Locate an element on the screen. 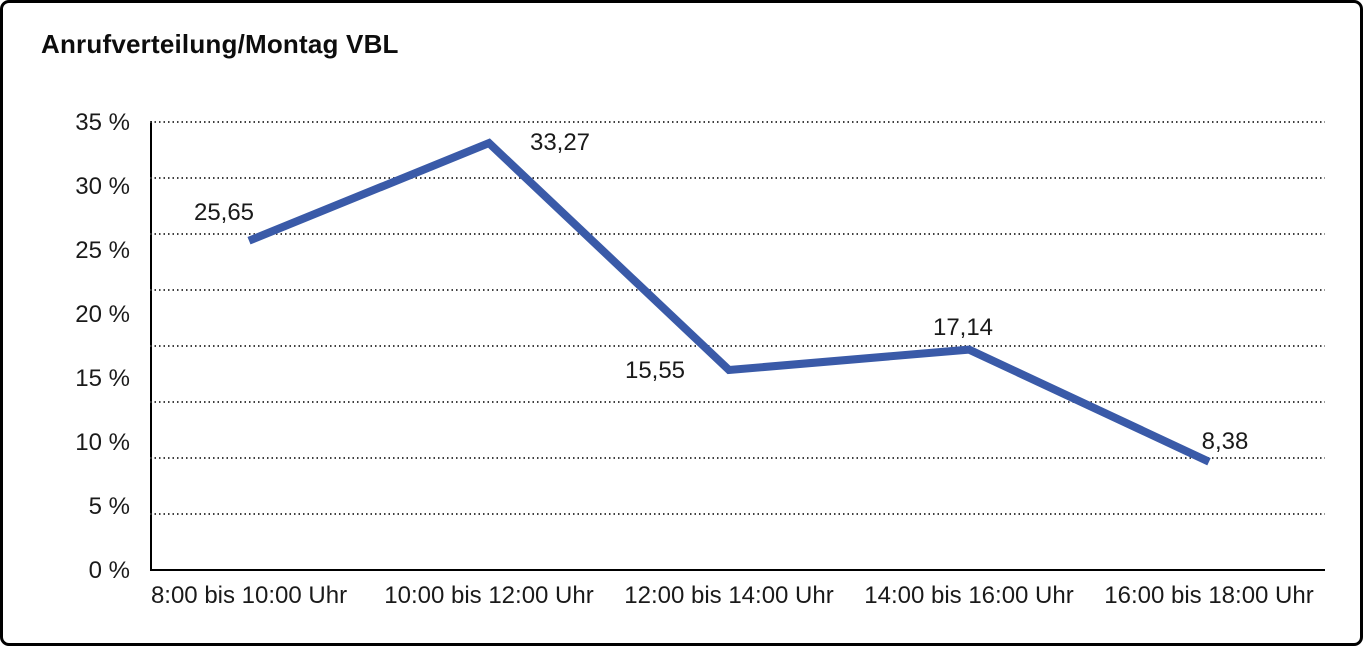  value-label: 17,14 is located at coordinates (963, 327).